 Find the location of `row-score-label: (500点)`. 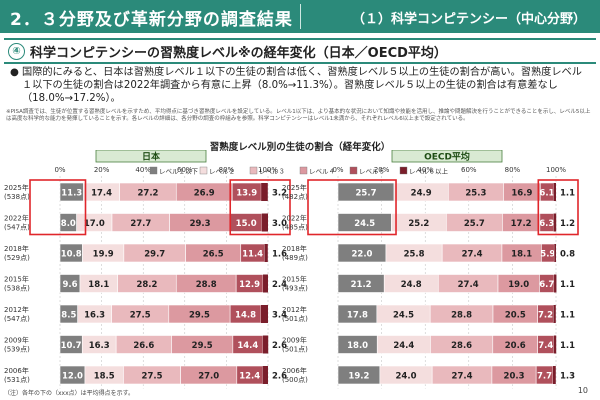

row-score-label: (500点) is located at coordinates (295, 380).